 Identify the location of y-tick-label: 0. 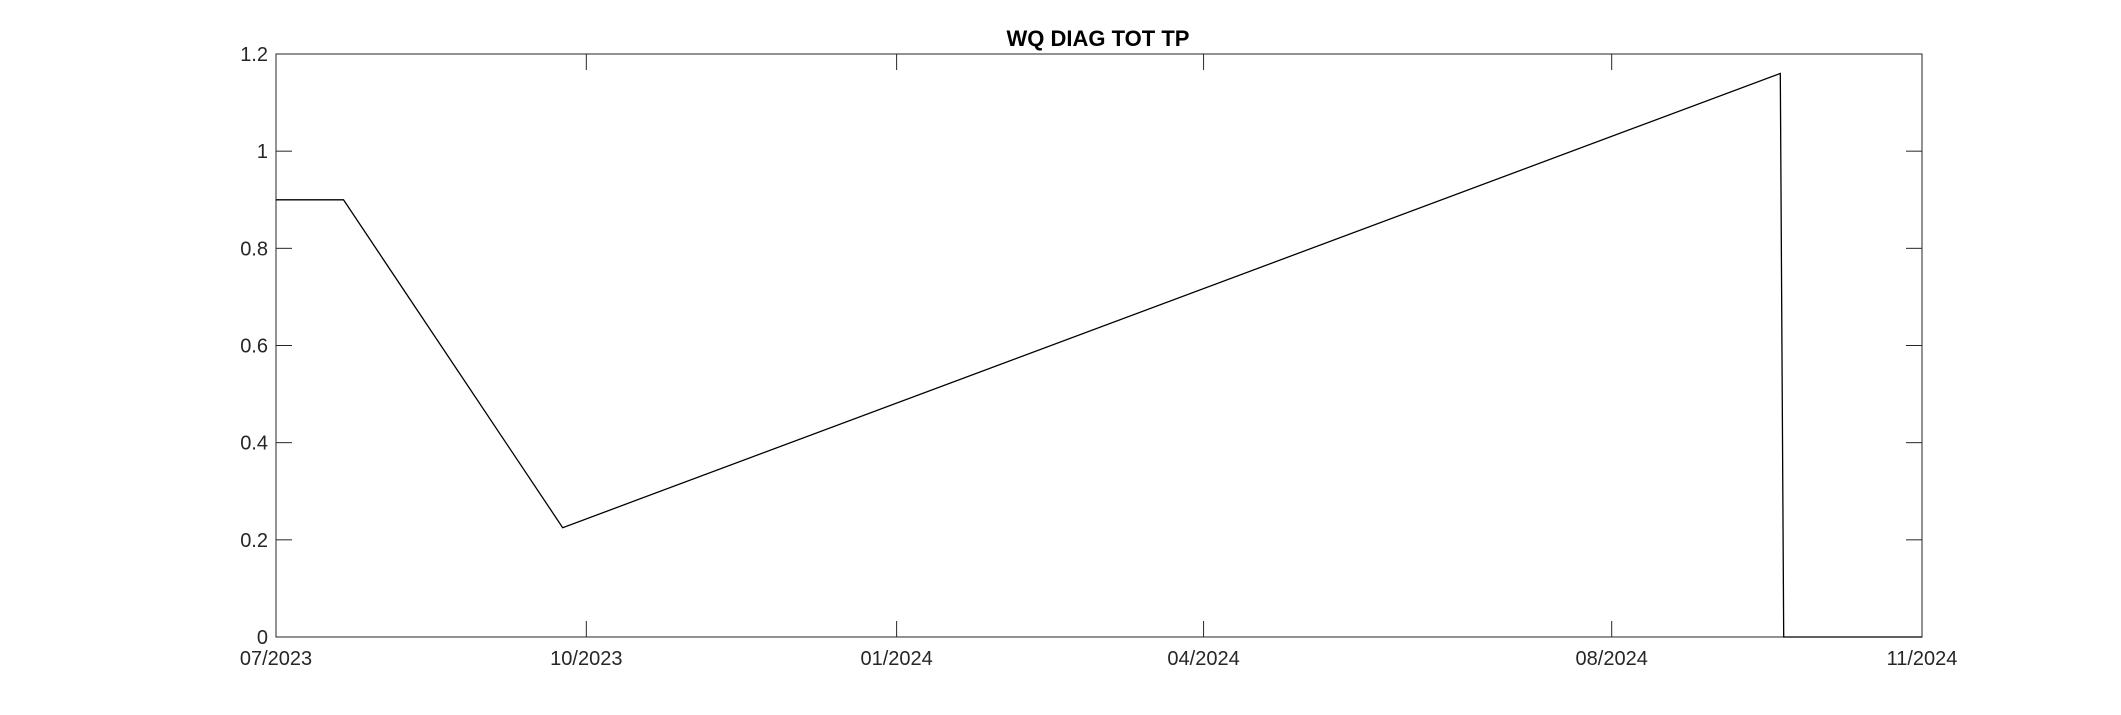
(262, 638).